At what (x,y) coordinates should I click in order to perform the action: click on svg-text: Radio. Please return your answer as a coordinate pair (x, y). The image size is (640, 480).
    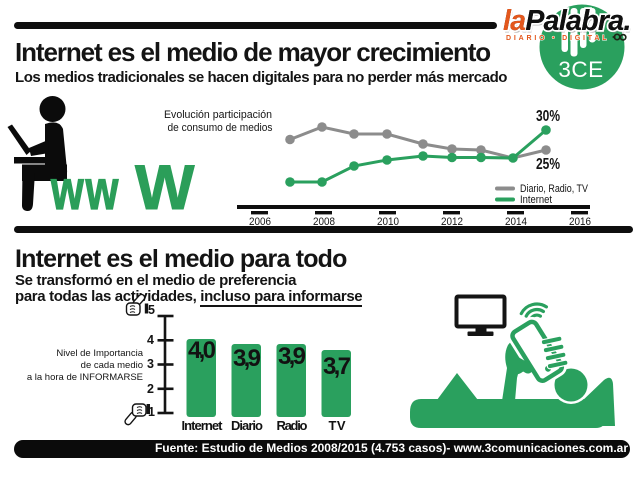
    Looking at the image, I should click on (292, 425).